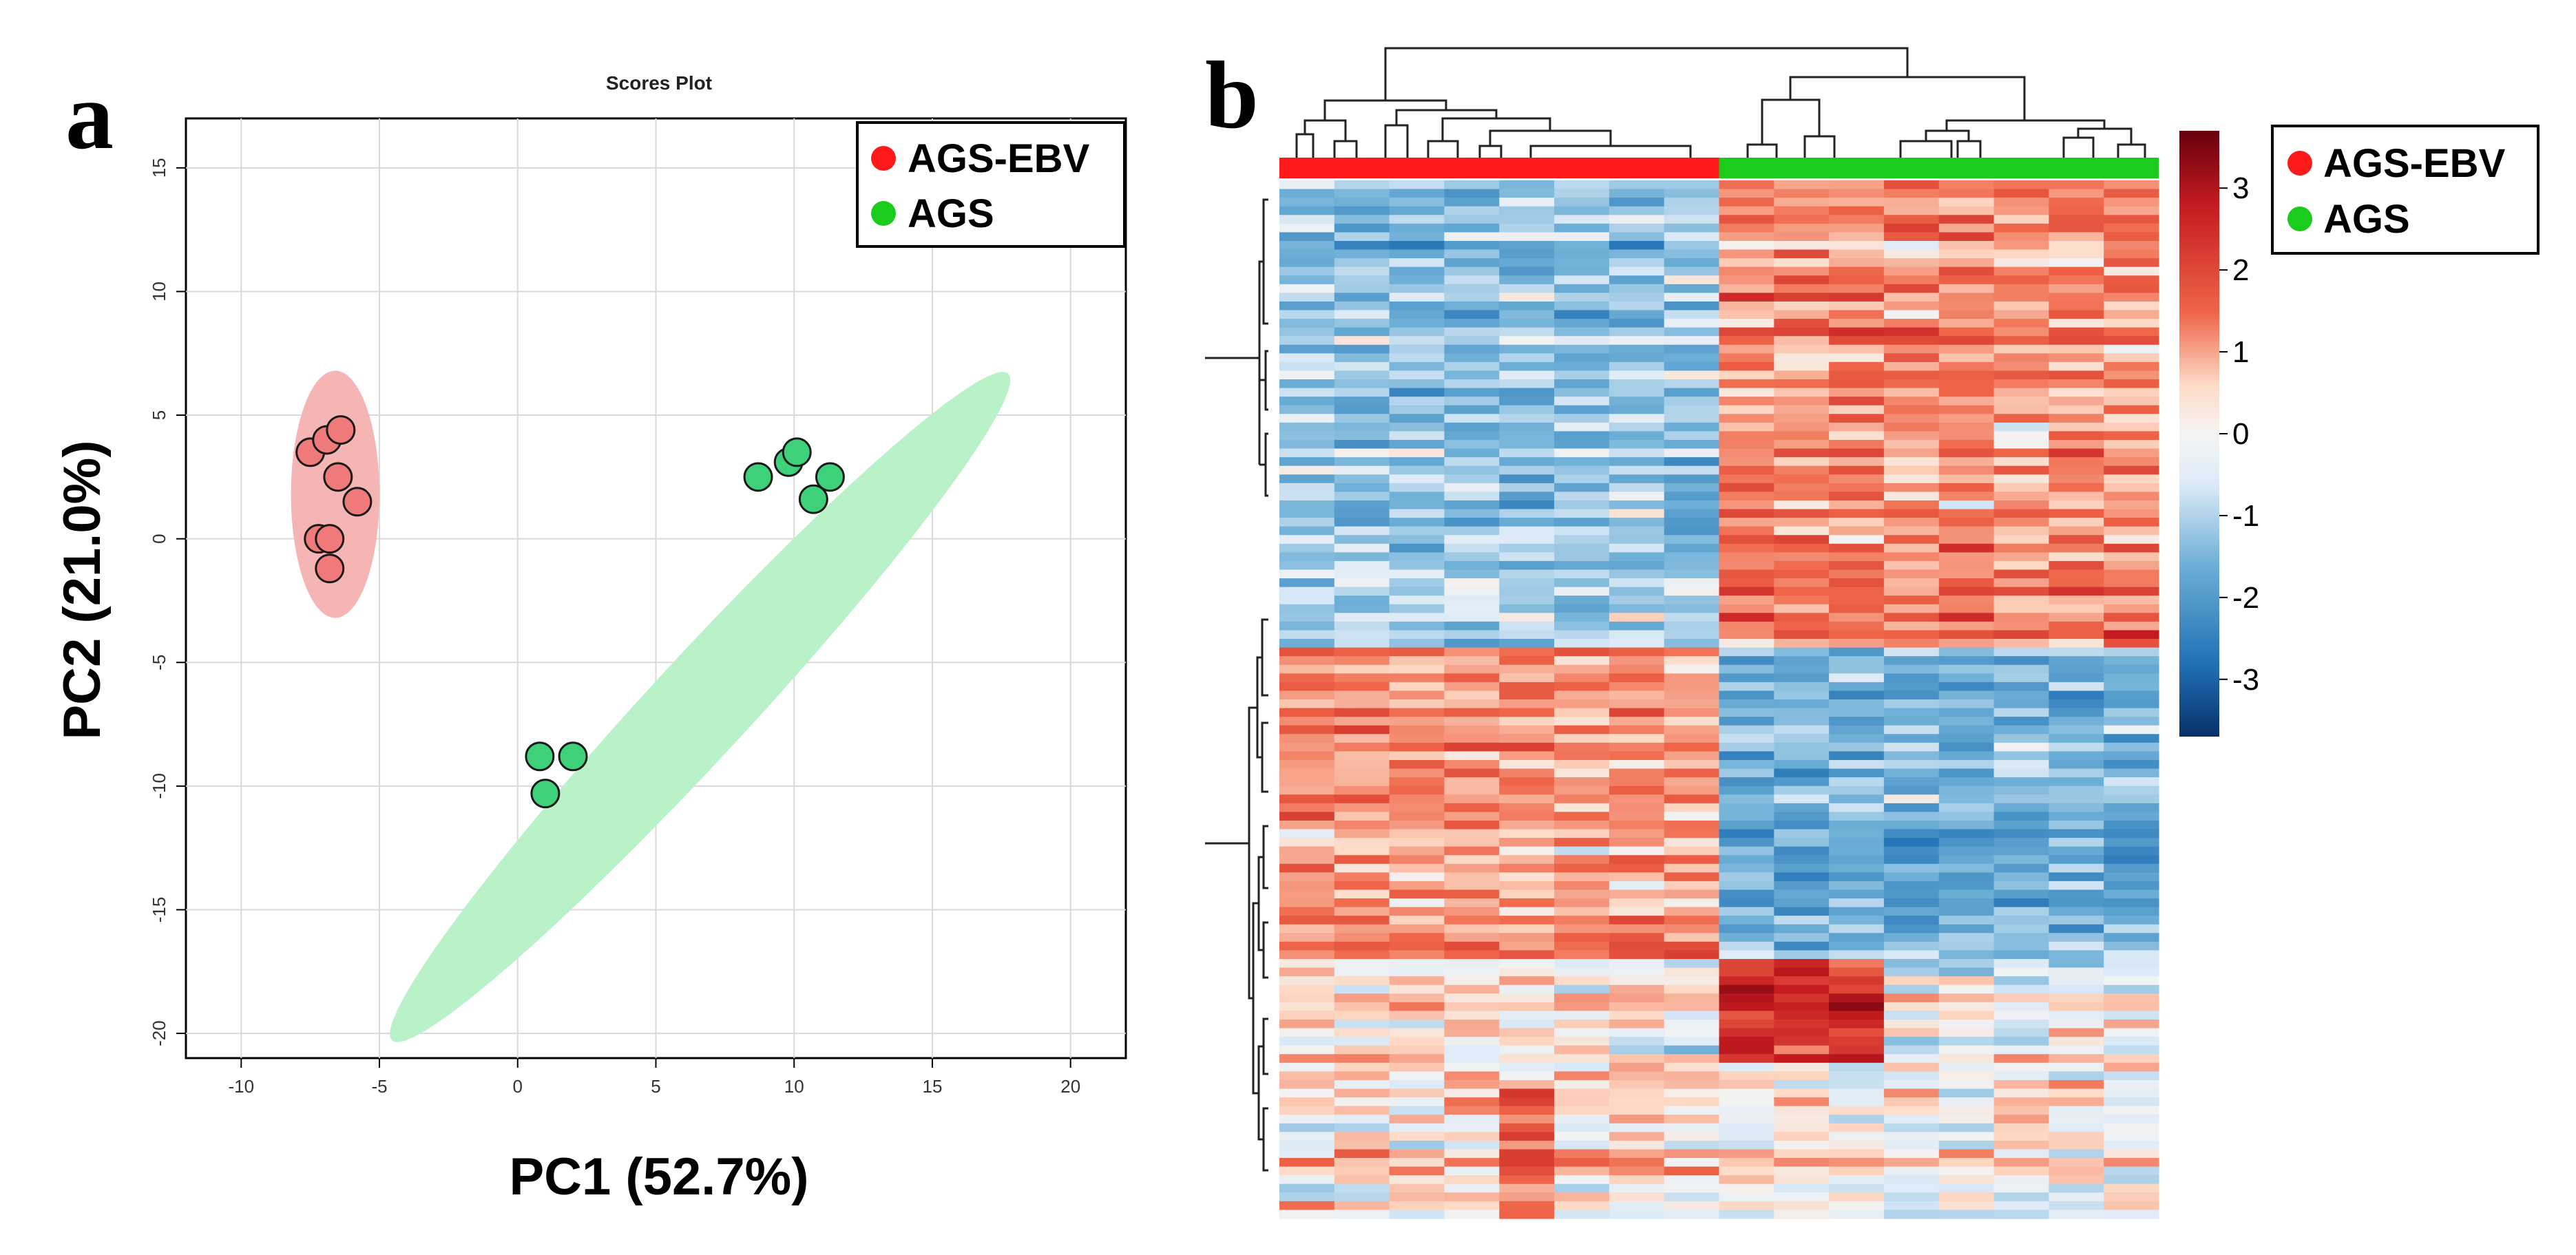 The height and width of the screenshot is (1255, 2576). I want to click on y-tick-label: -15, so click(159, 910).